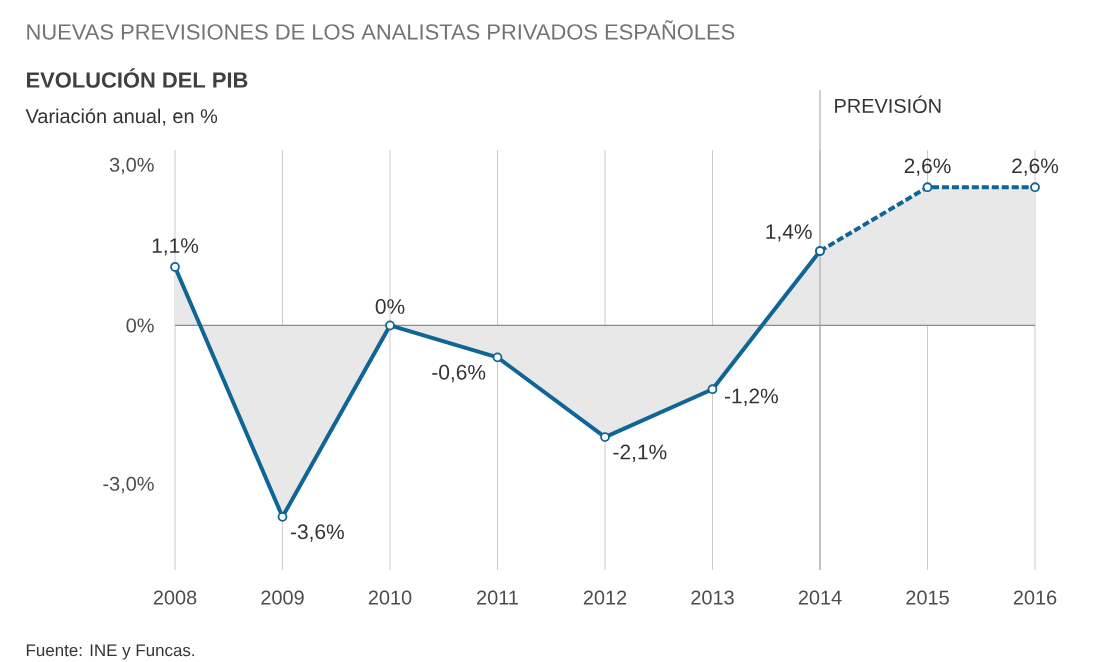 The image size is (1118, 662). I want to click on ref-line-label: PREVISIÓN, so click(888, 104).